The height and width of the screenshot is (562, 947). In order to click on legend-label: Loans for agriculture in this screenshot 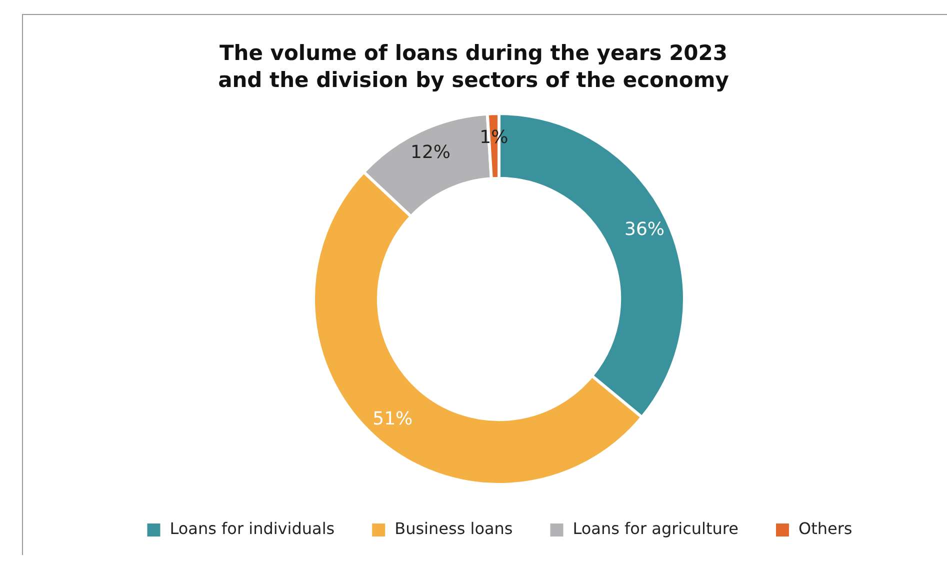, I will do `click(655, 528)`.